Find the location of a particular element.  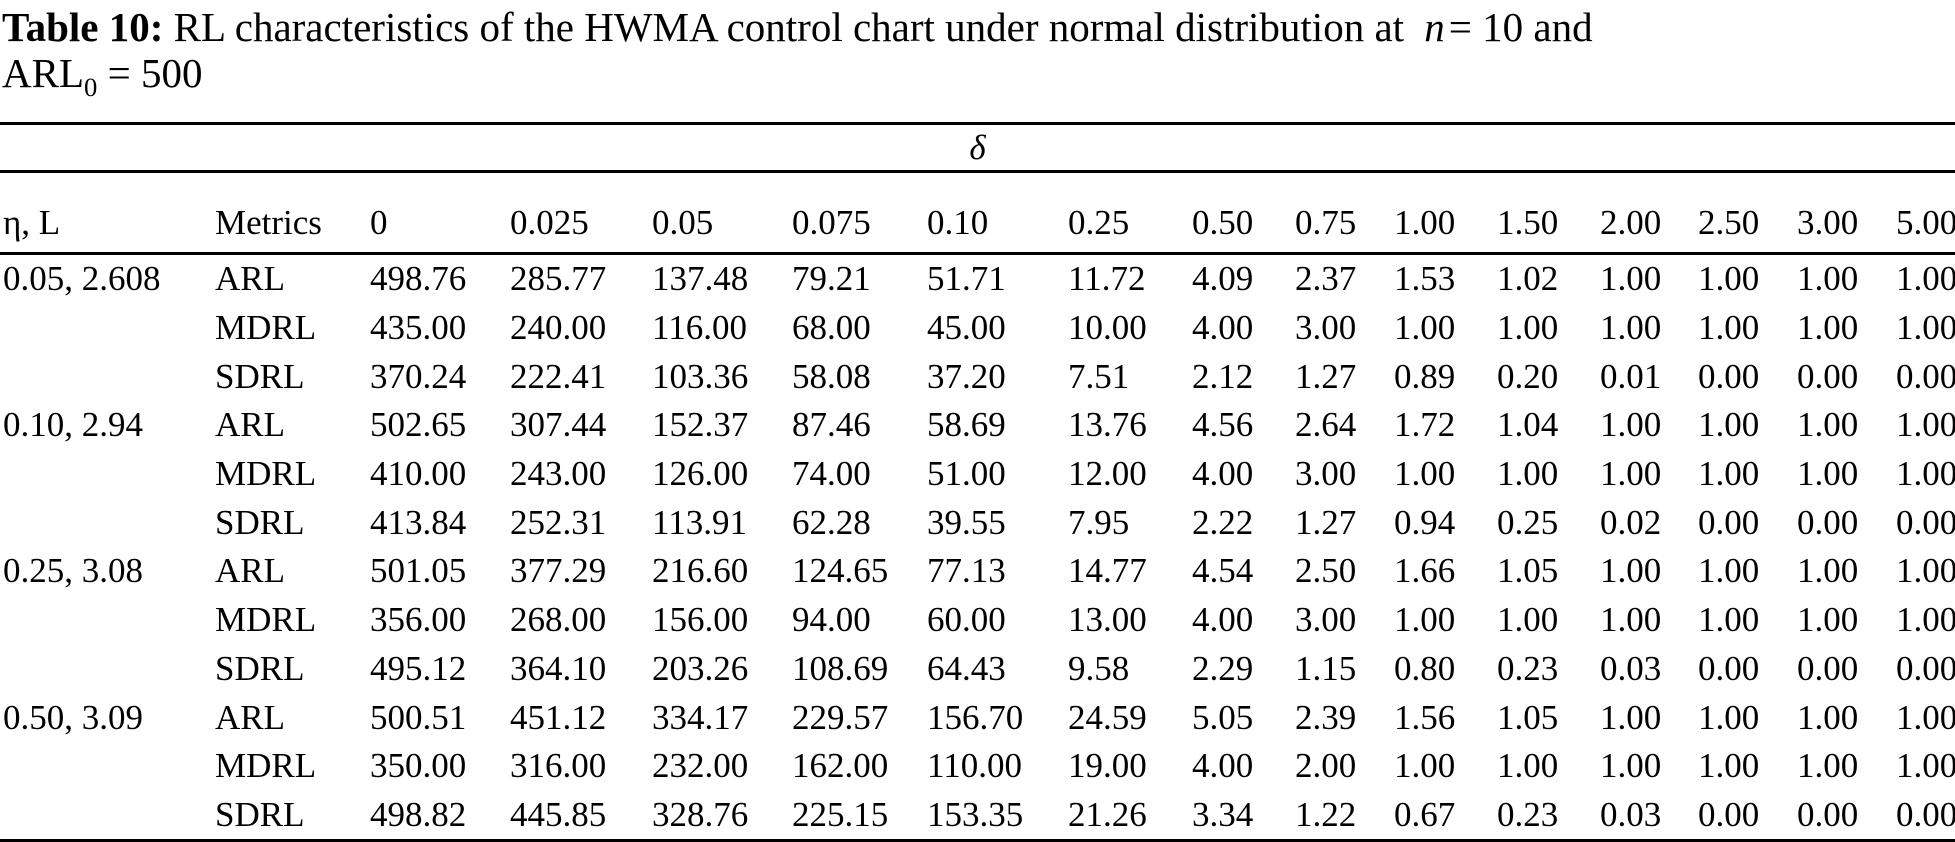

value-cell: 451.12 is located at coordinates (558, 717).